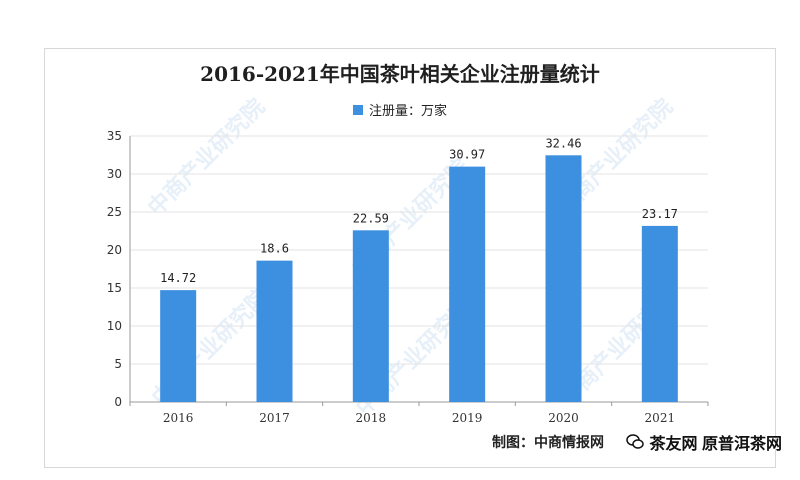 The height and width of the screenshot is (480, 800). I want to click on legend: 注册量：万家, so click(400, 109).